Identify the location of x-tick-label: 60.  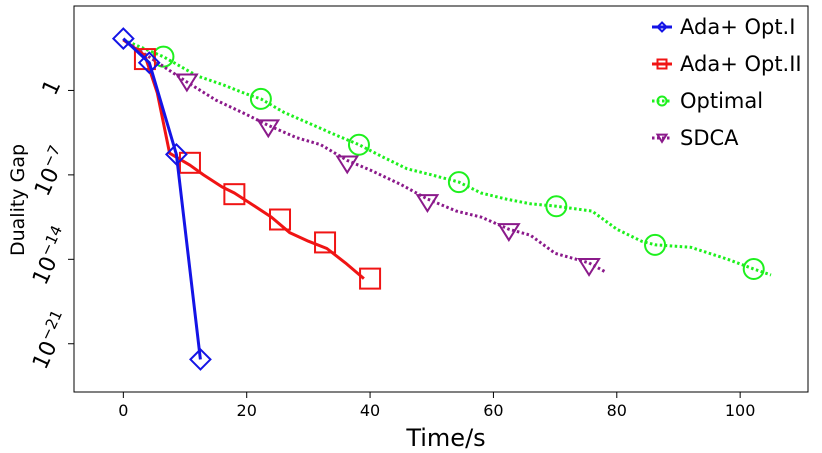
(493, 410).